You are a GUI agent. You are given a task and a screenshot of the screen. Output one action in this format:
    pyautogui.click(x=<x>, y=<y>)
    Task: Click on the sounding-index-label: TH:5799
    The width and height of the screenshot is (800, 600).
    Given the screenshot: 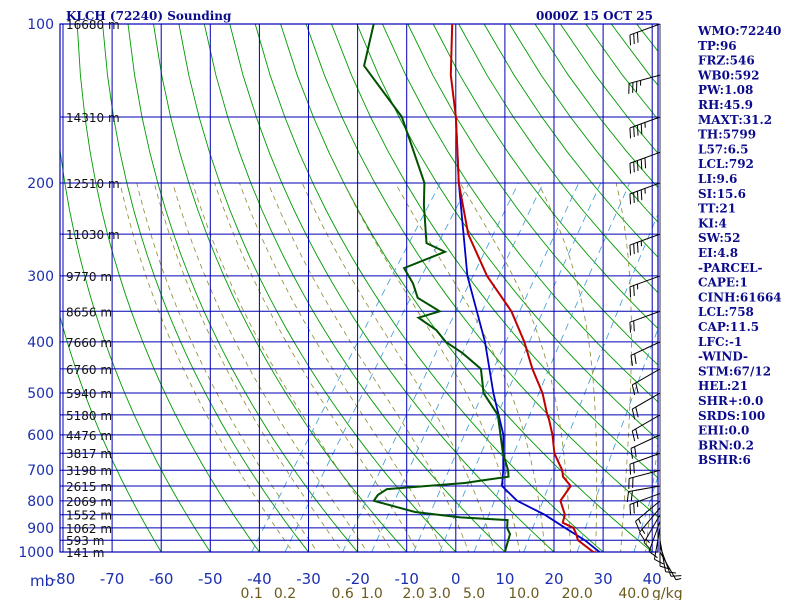 What is the action you would take?
    pyautogui.click(x=727, y=135)
    